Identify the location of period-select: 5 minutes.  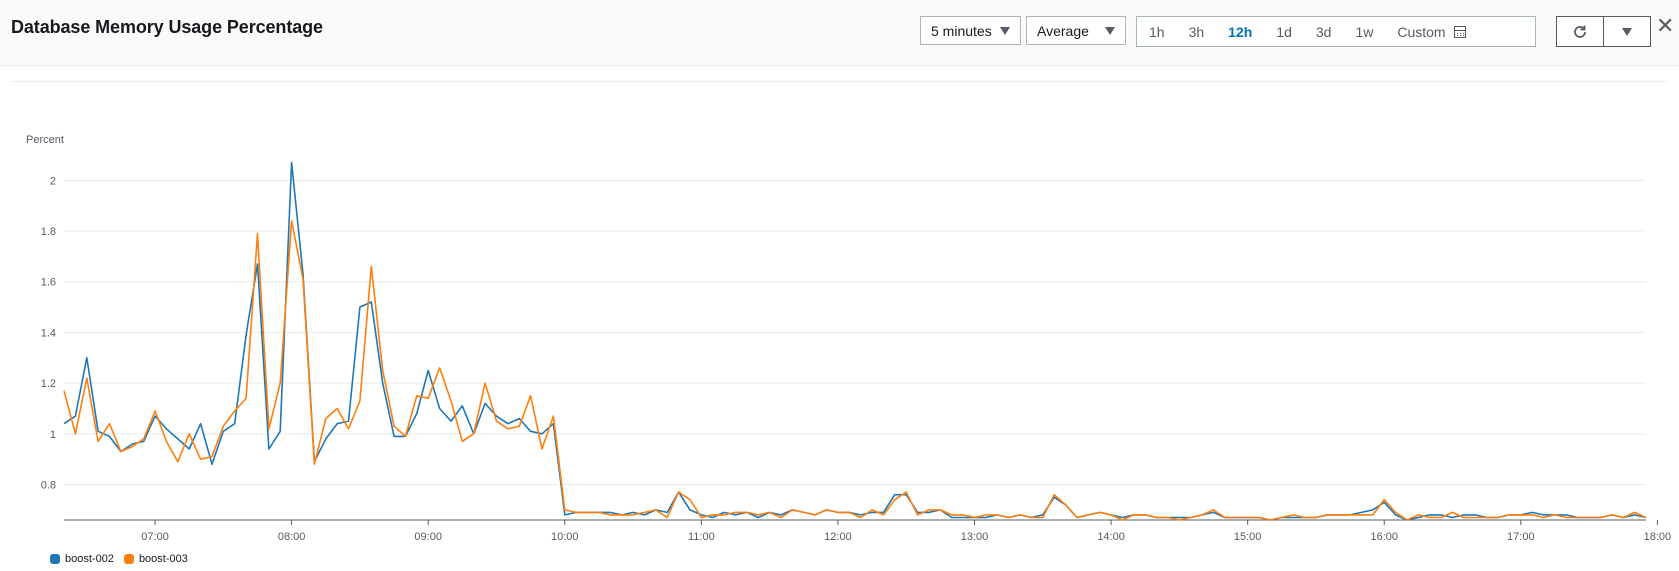
(970, 30).